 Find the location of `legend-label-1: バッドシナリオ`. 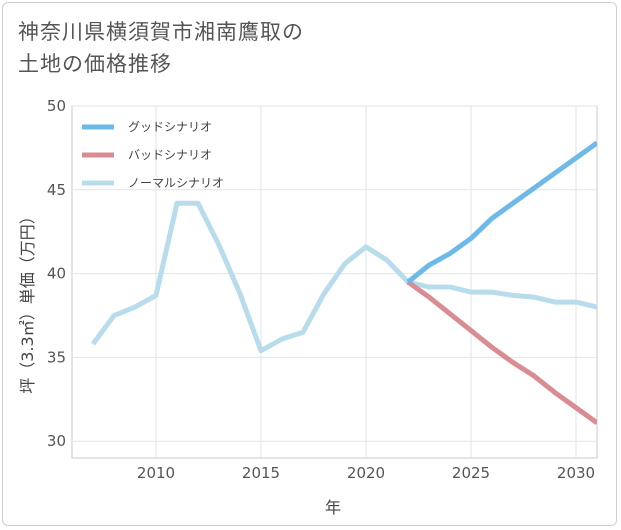

legend-label-1: バッドシナリオ is located at coordinates (170, 155).